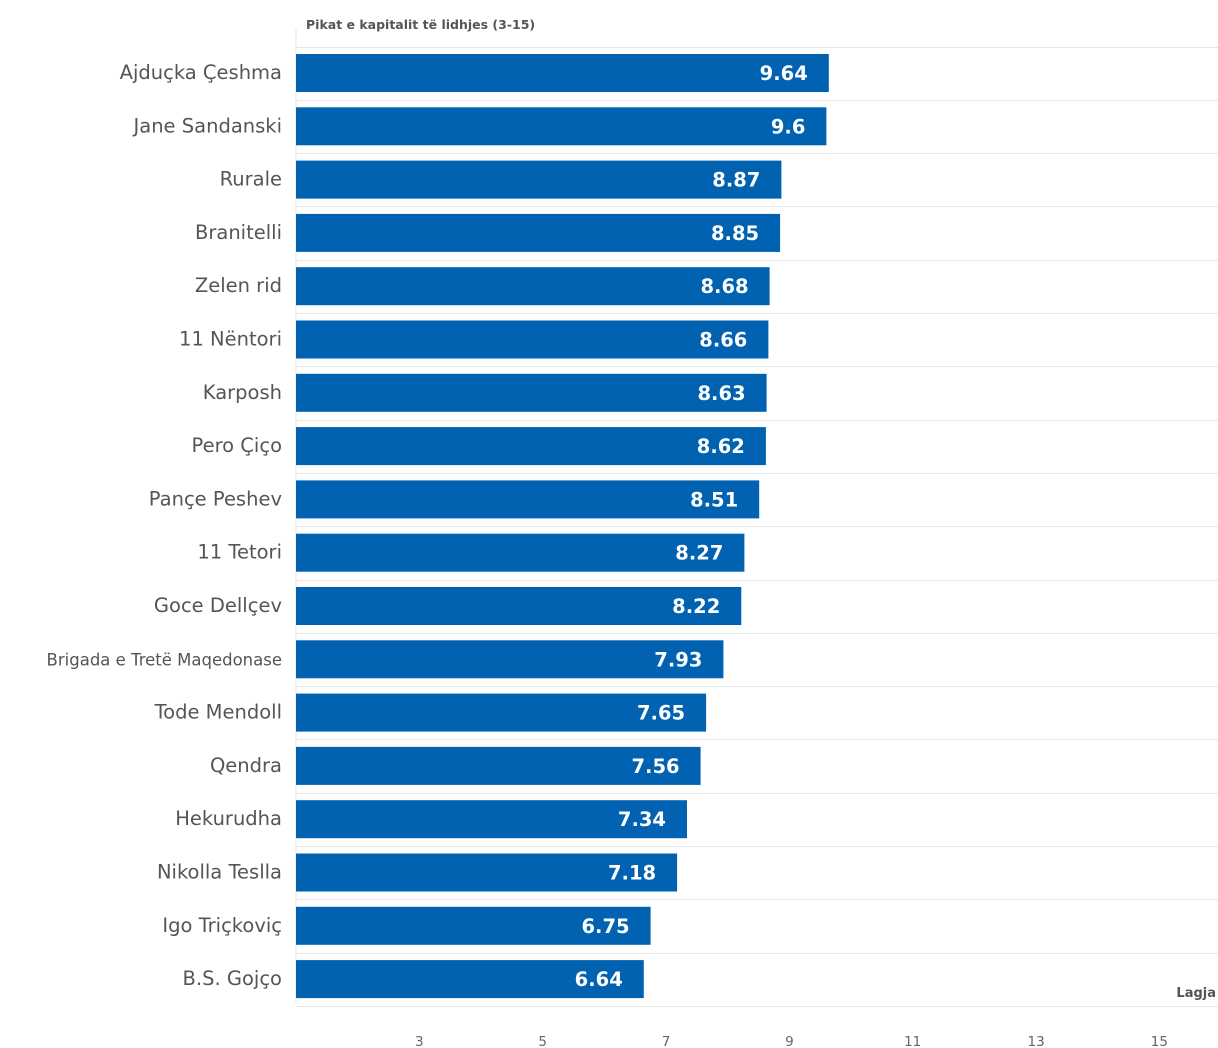 Image resolution: width=1218 pixels, height=1048 pixels. Describe the element at coordinates (219, 872) in the screenshot. I see `category-label: Nikolla Teslla` at that location.